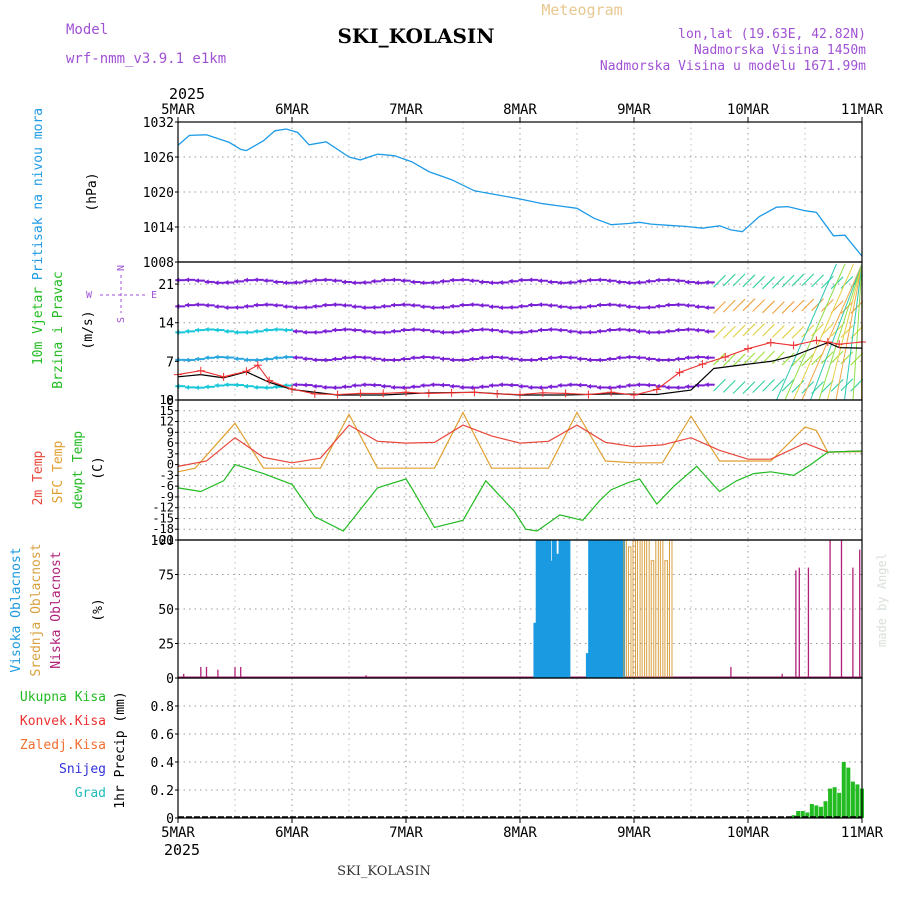  I want to click on sfc-axis-title: SFC Temp, so click(58, 472).